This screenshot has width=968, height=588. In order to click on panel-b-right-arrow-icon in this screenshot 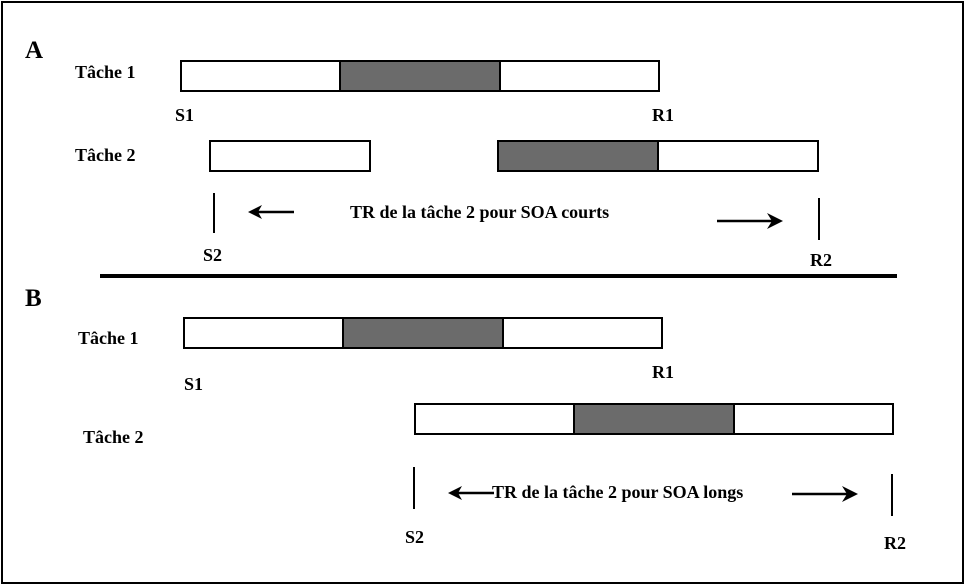, I will do `click(825, 494)`.